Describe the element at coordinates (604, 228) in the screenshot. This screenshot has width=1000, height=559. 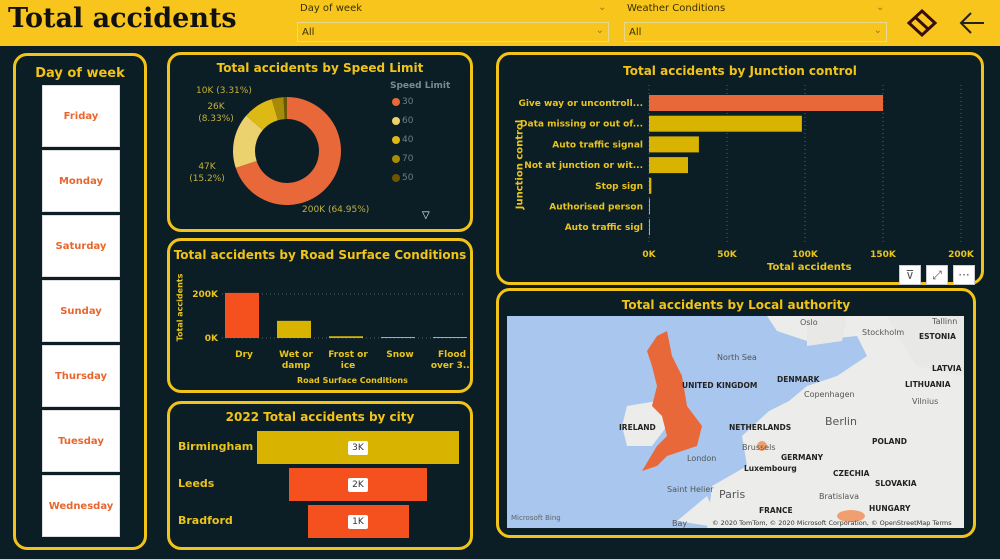
I see `y-tick-label: Auto traffic sigl` at that location.